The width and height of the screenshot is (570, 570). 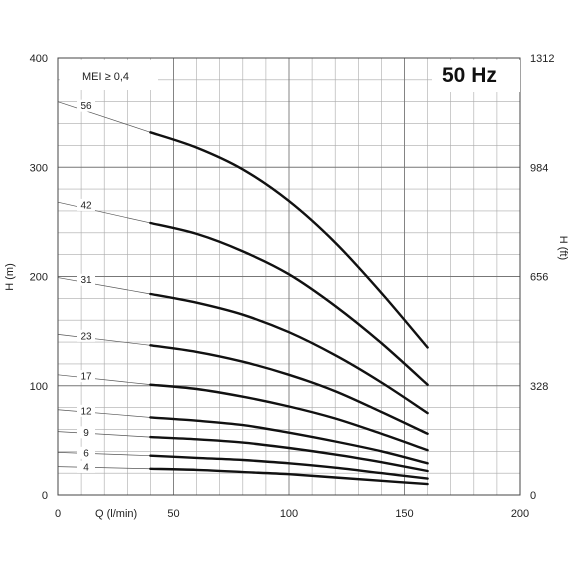 I want to click on stage-label-42: 42, so click(x=86, y=205).